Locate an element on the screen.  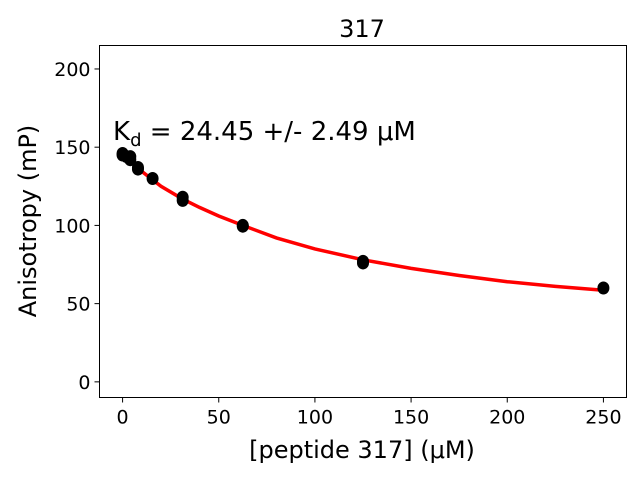
x-tick-label: 200 is located at coordinates (507, 418).